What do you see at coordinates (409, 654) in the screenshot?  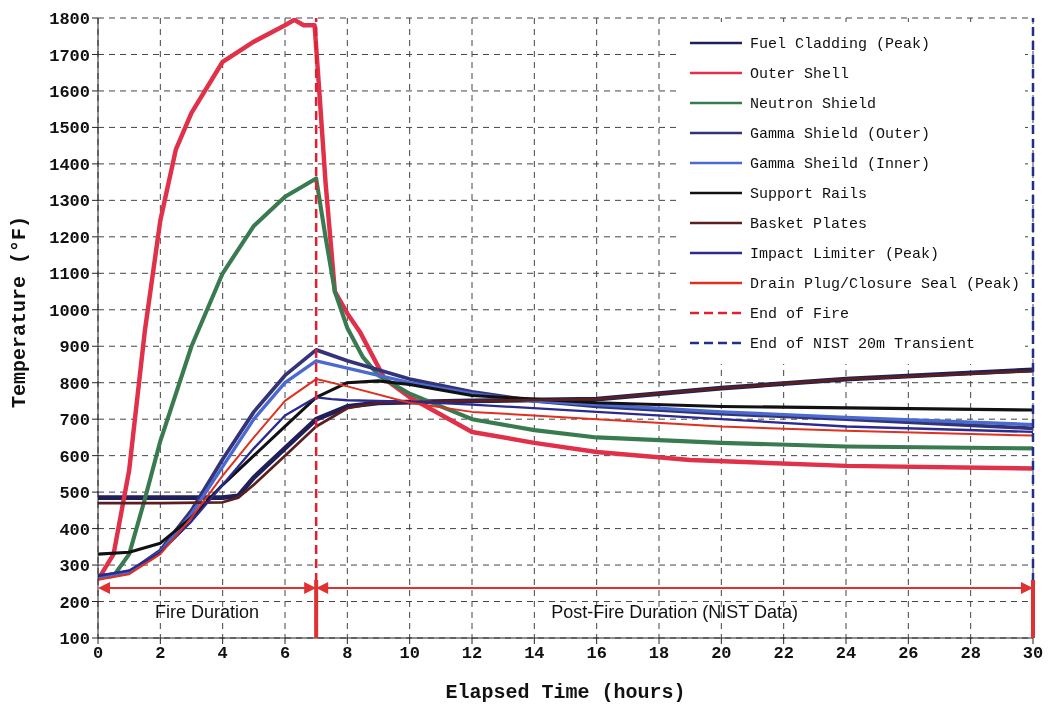 I see `x-tick-label: 10` at bounding box center [409, 654].